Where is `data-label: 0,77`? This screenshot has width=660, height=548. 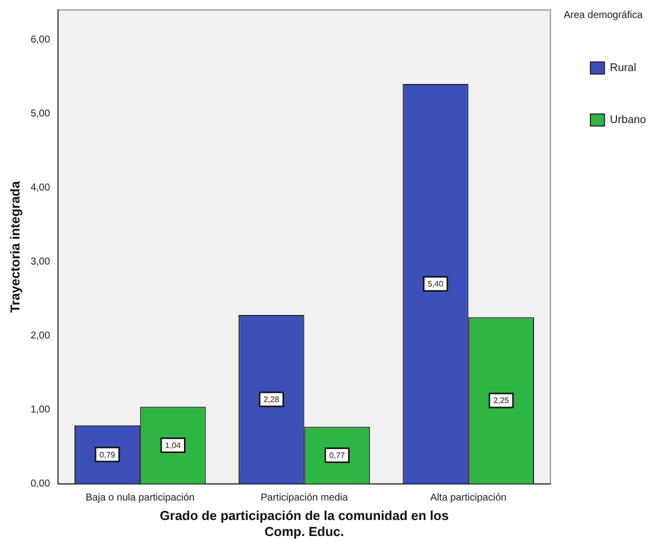
data-label: 0,77 is located at coordinates (337, 455).